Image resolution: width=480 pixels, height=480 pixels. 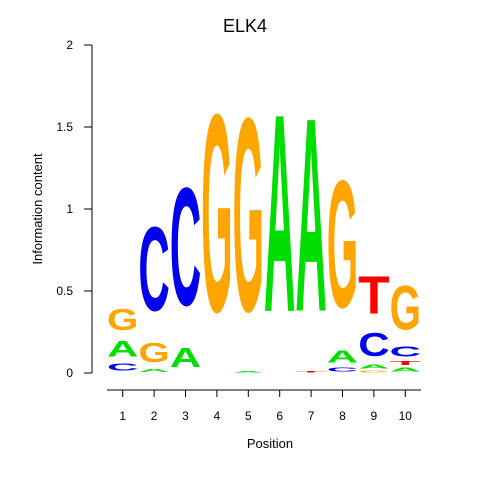 I want to click on y-axis-label: Information content, so click(x=37, y=209).